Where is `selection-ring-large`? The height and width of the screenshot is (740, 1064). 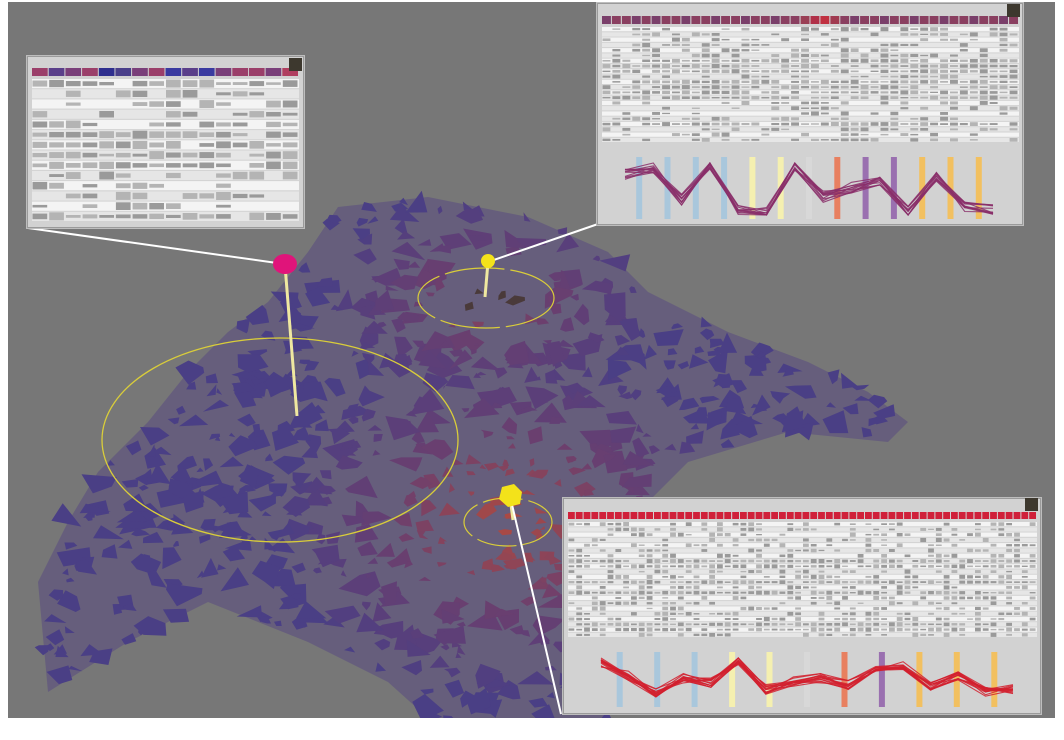
selection-ring-large is located at coordinates (280, 440).